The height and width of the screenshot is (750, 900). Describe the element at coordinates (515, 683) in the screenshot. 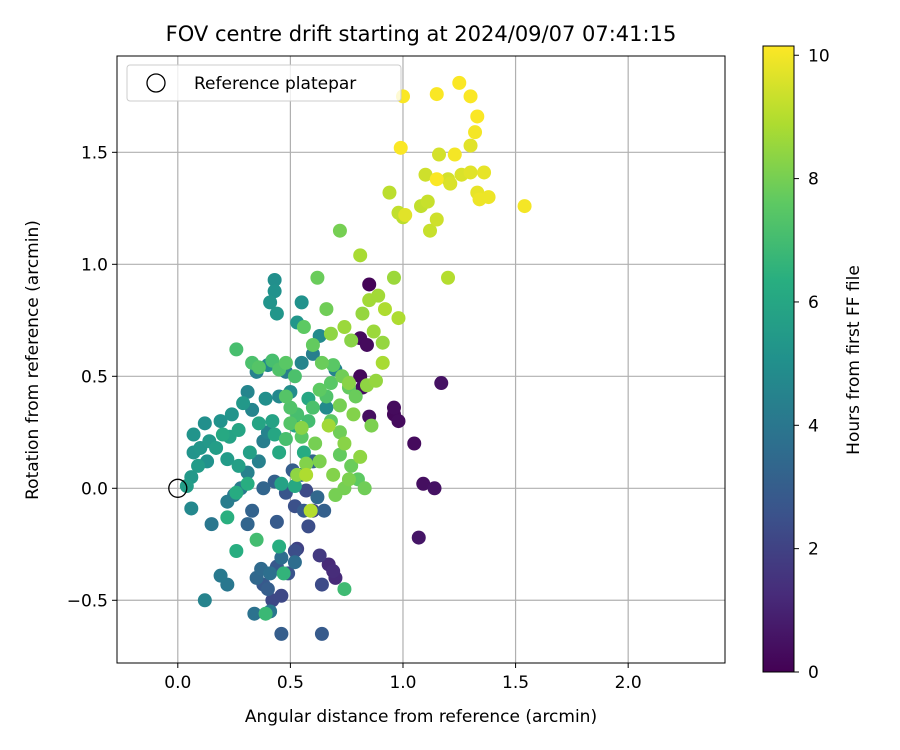

I see `x-tick-label: 1.5` at that location.